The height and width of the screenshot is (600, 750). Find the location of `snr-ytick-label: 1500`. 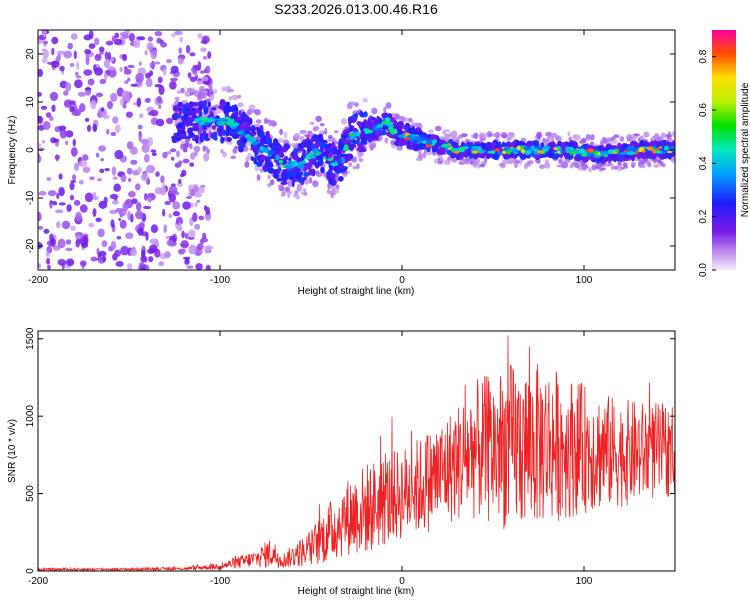

snr-ytick-label: 1500 is located at coordinates (30, 338).